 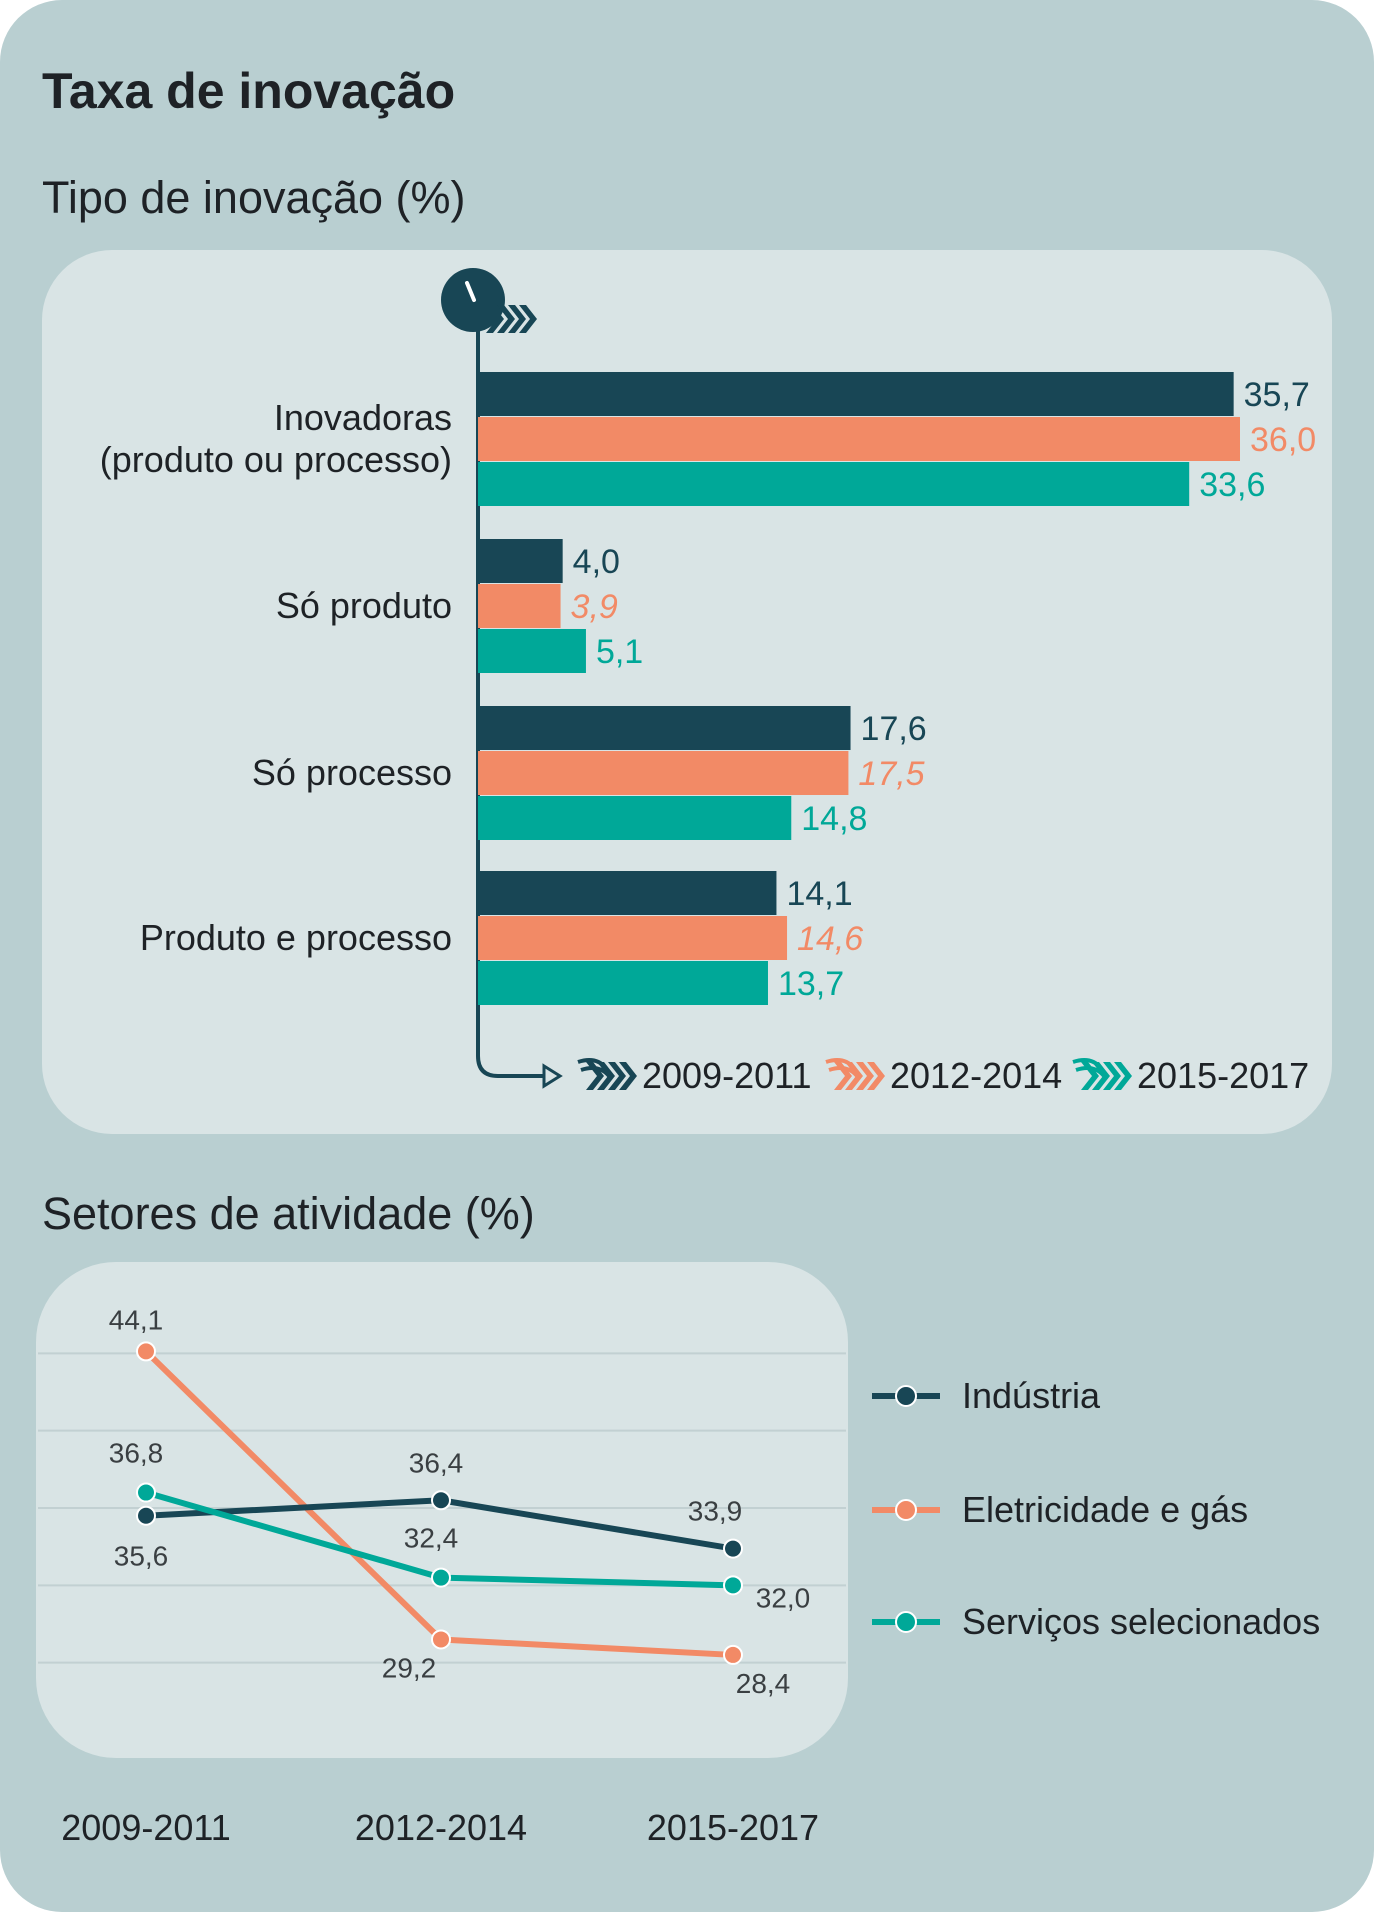 What do you see at coordinates (136, 1453) in the screenshot?
I see `point-value-label: 36,8` at bounding box center [136, 1453].